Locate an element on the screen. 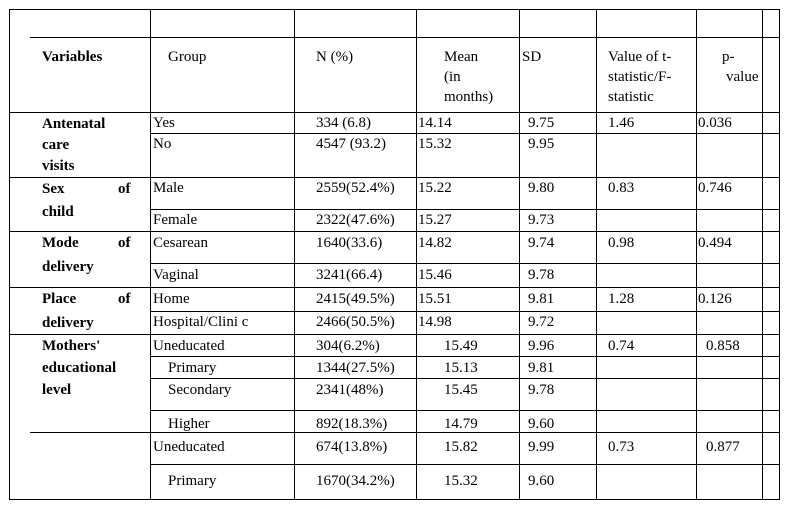 The width and height of the screenshot is (788, 508). row-group: Hospital/Clini c is located at coordinates (201, 322).